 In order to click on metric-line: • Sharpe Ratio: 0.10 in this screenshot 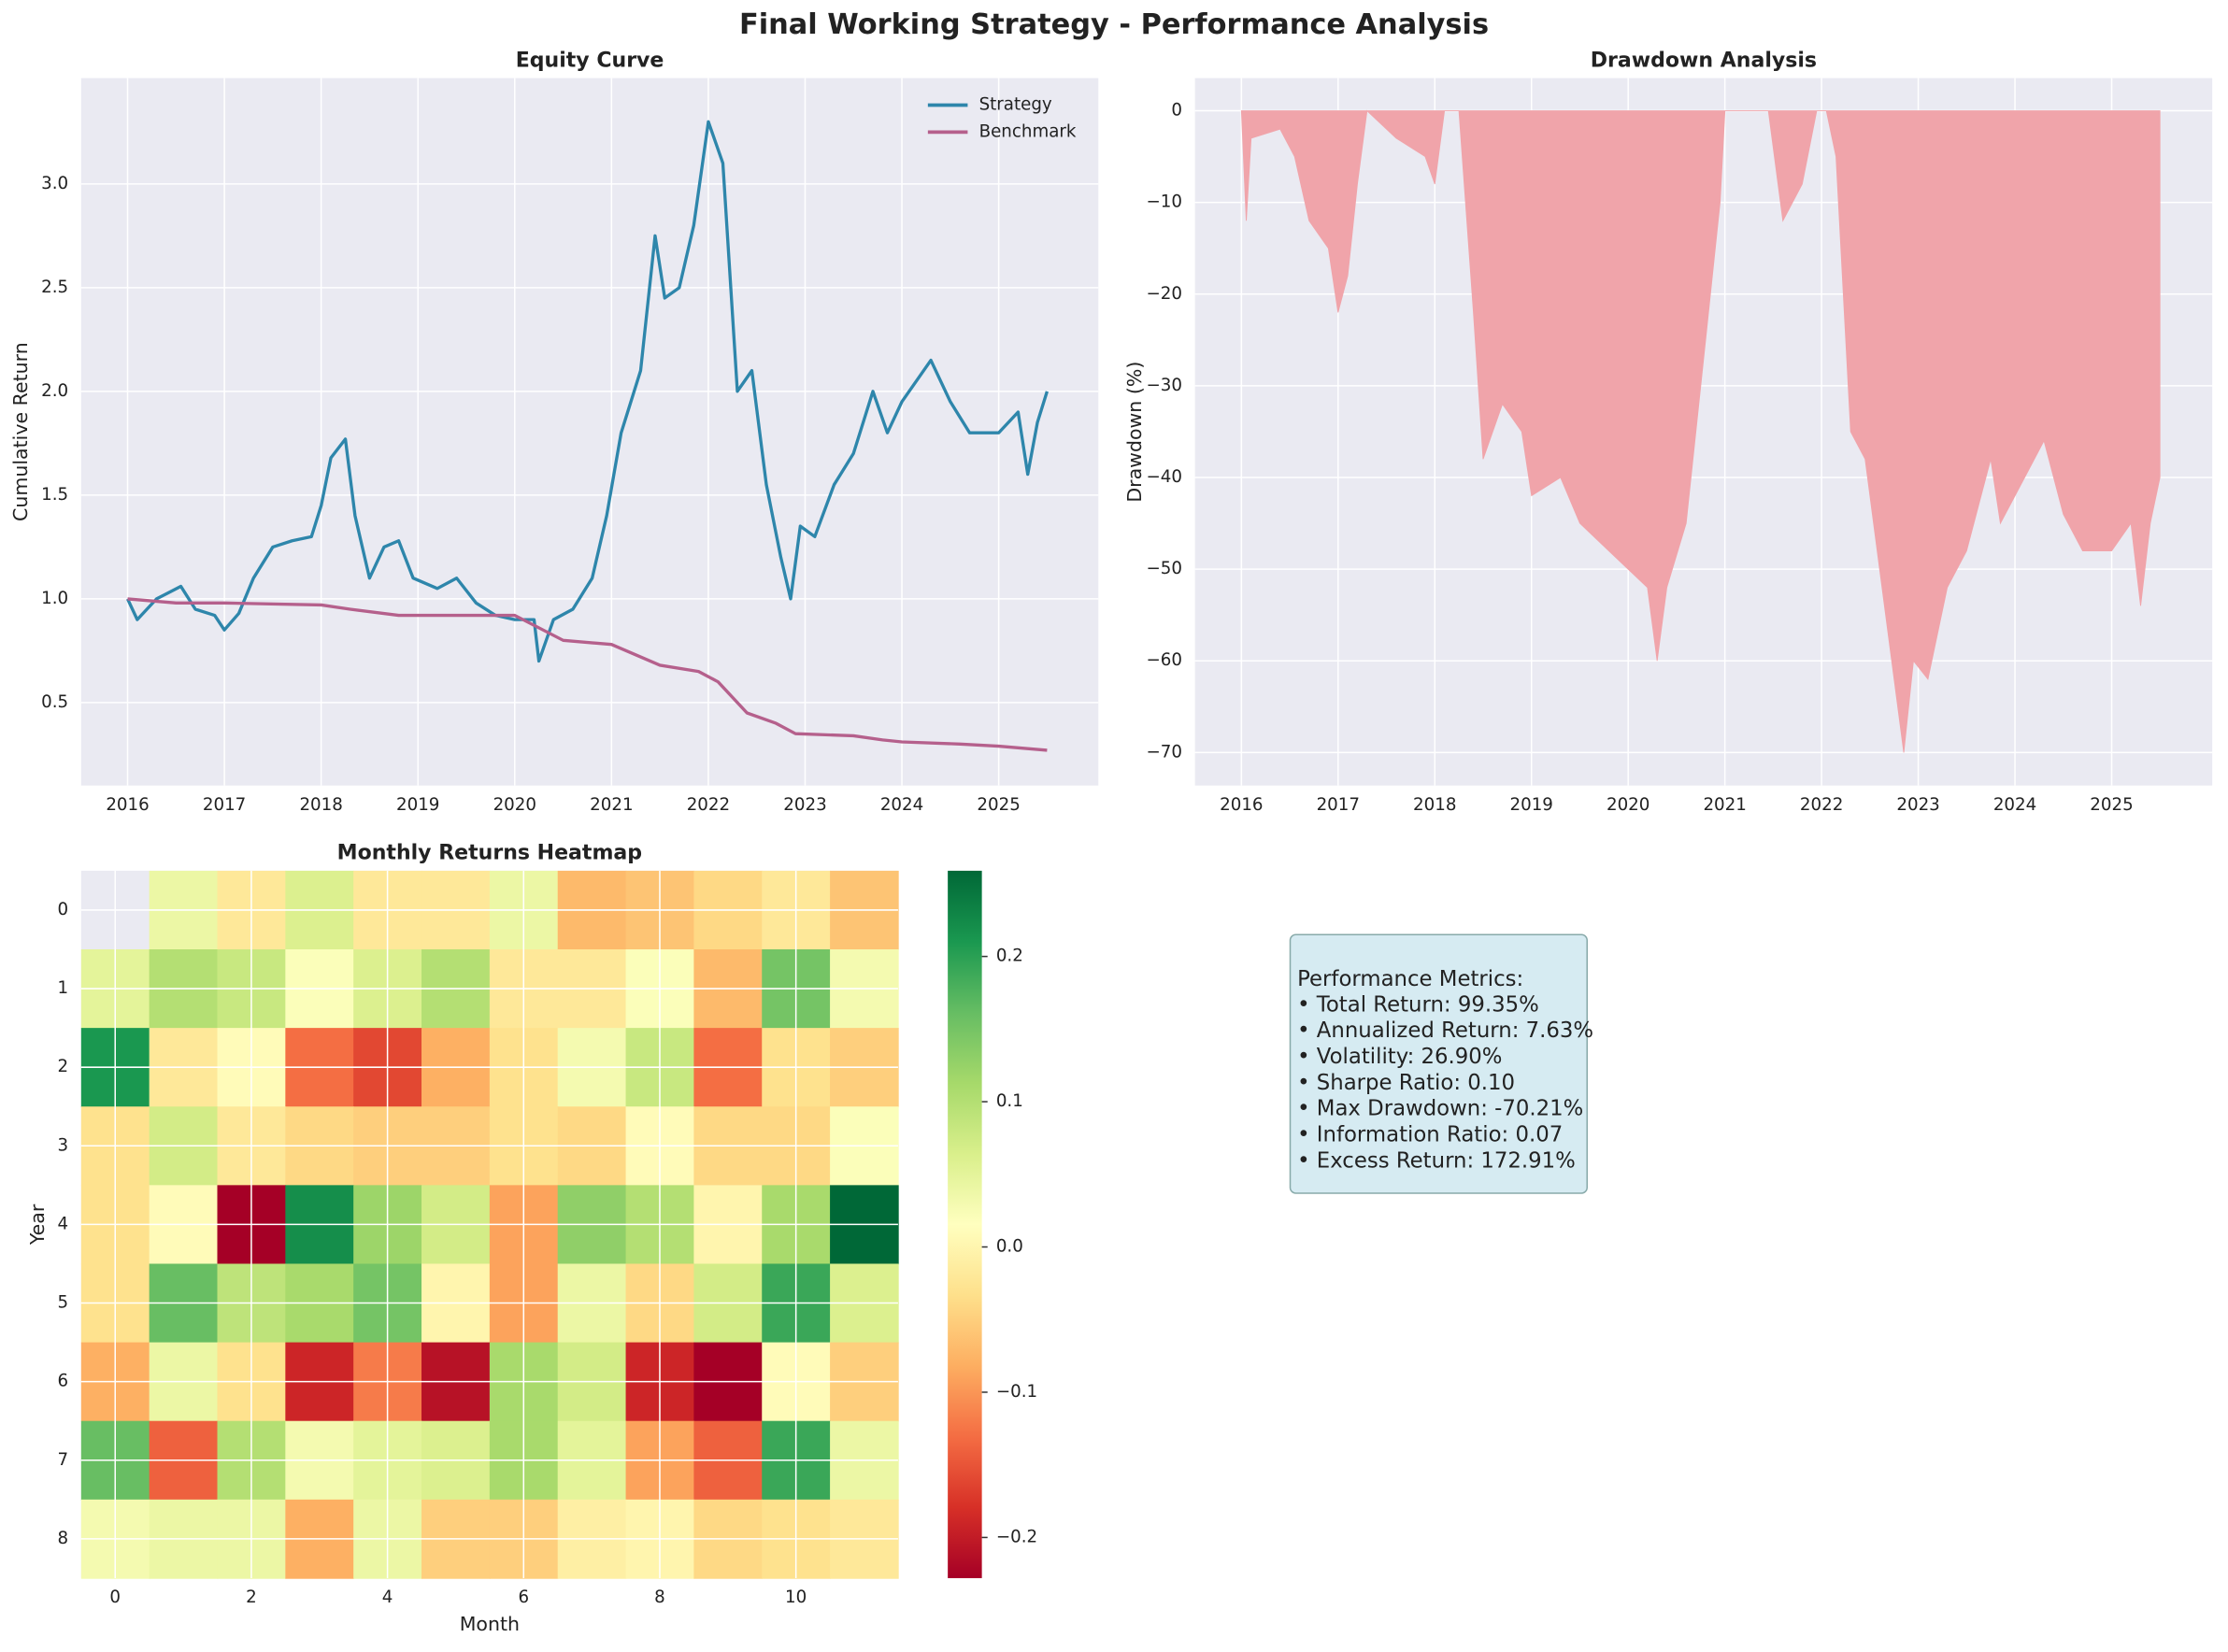, I will do `click(1406, 1083)`.